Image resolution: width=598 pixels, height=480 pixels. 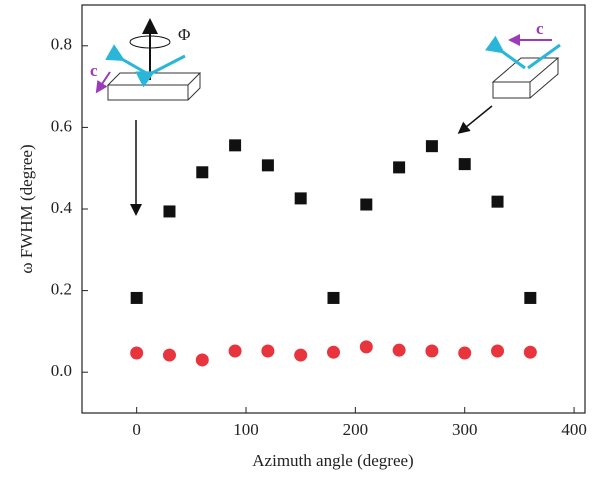 I want to click on x-tick-label: 100, so click(x=246, y=429).